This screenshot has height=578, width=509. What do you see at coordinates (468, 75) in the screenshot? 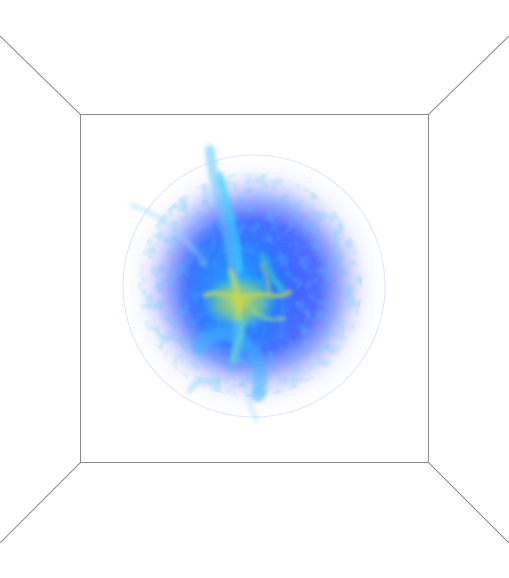
I see `edge-top-right` at bounding box center [468, 75].